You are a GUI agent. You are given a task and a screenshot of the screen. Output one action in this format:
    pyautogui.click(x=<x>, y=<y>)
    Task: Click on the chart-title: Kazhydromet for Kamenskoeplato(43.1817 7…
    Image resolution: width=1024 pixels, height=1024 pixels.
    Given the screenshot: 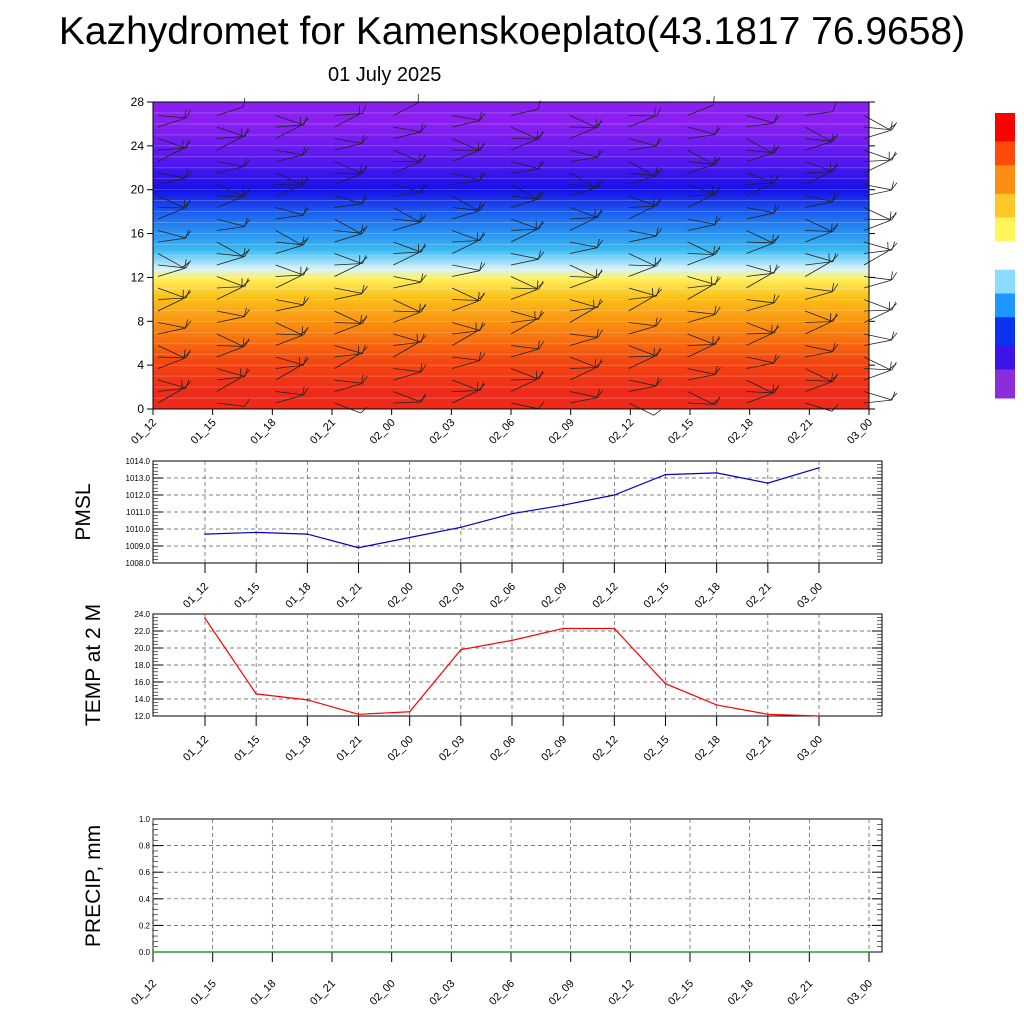 What is the action you would take?
    pyautogui.click(x=512, y=31)
    